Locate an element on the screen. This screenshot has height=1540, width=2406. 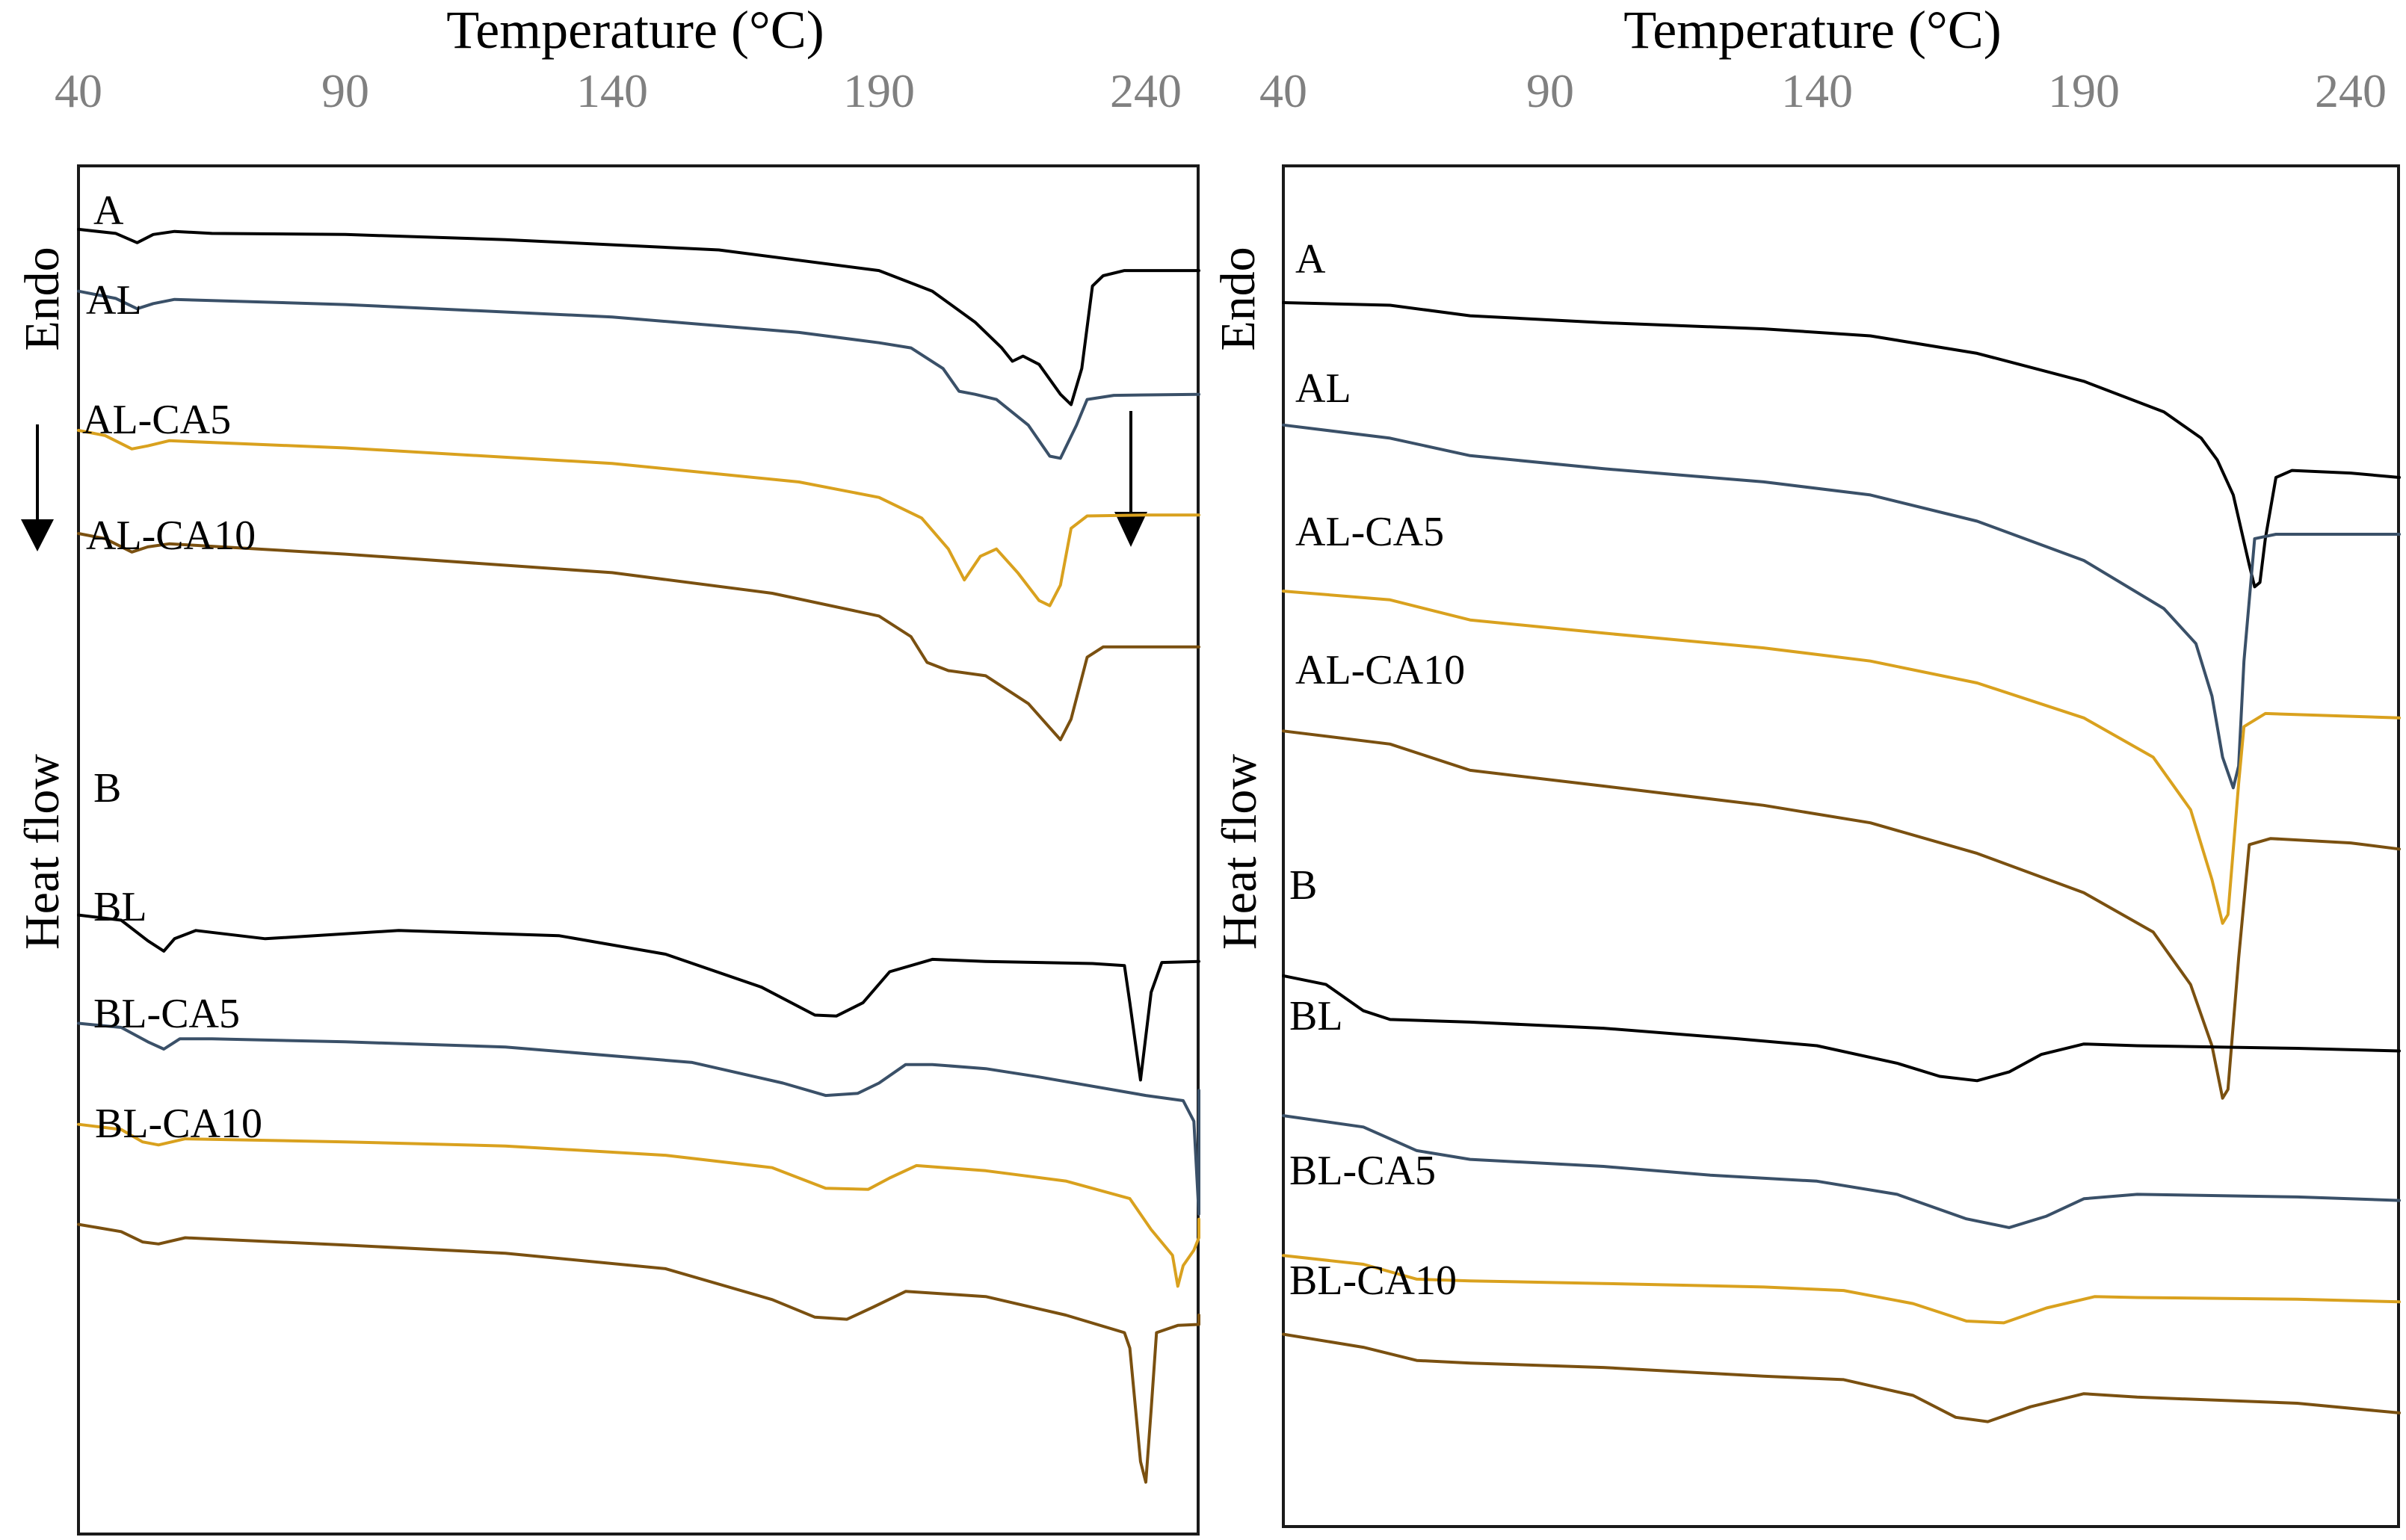
right-y-label-heat-flow: Heat flow is located at coordinates (1239, 852).